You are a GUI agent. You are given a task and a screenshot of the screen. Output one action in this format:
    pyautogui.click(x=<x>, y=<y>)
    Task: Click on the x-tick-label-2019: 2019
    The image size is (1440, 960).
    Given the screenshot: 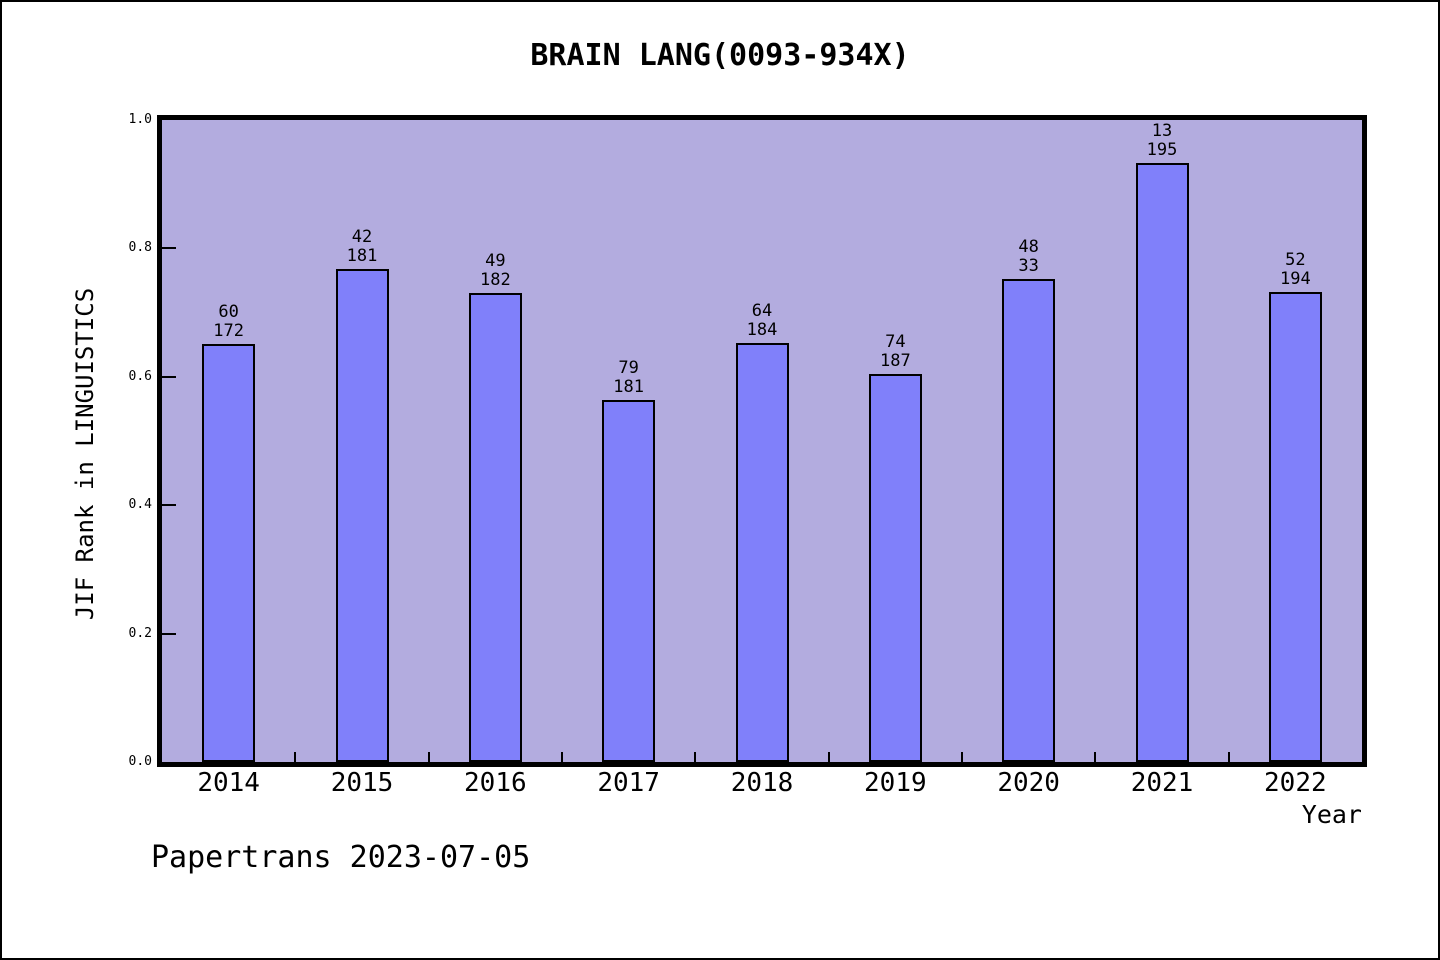 What is the action you would take?
    pyautogui.click(x=895, y=783)
    